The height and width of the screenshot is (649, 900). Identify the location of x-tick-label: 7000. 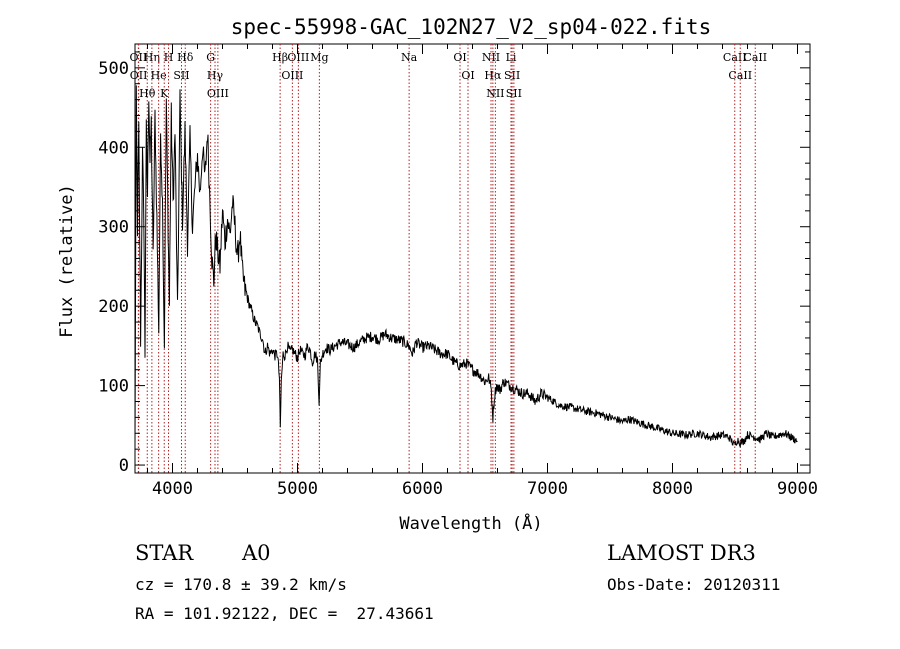
(547, 489).